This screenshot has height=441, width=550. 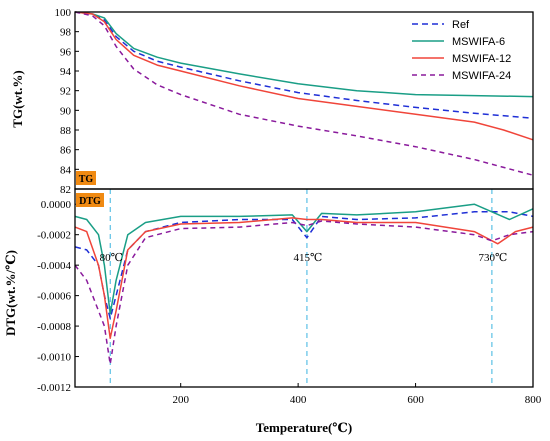 What do you see at coordinates (54, 358) in the screenshot?
I see `y-tick-label: -0.0010` at bounding box center [54, 358].